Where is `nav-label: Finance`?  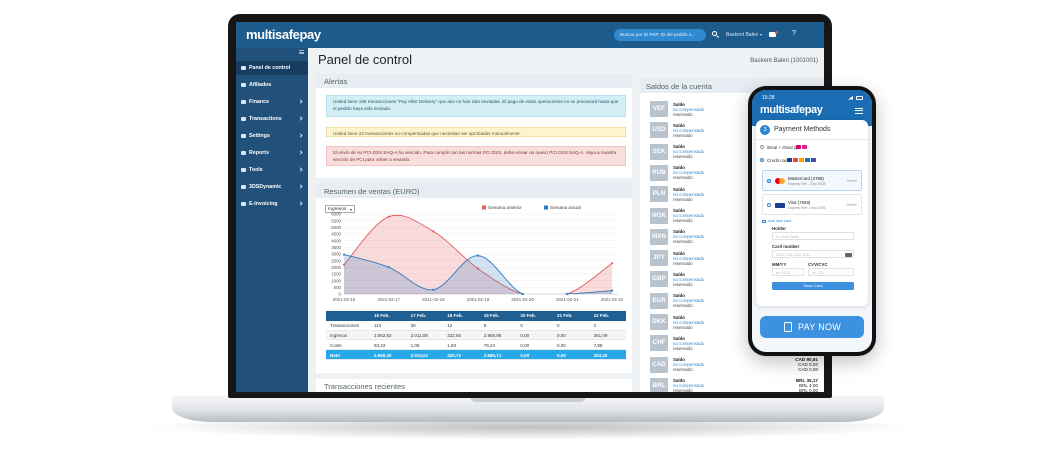
nav-label: Finance is located at coordinates (259, 102).